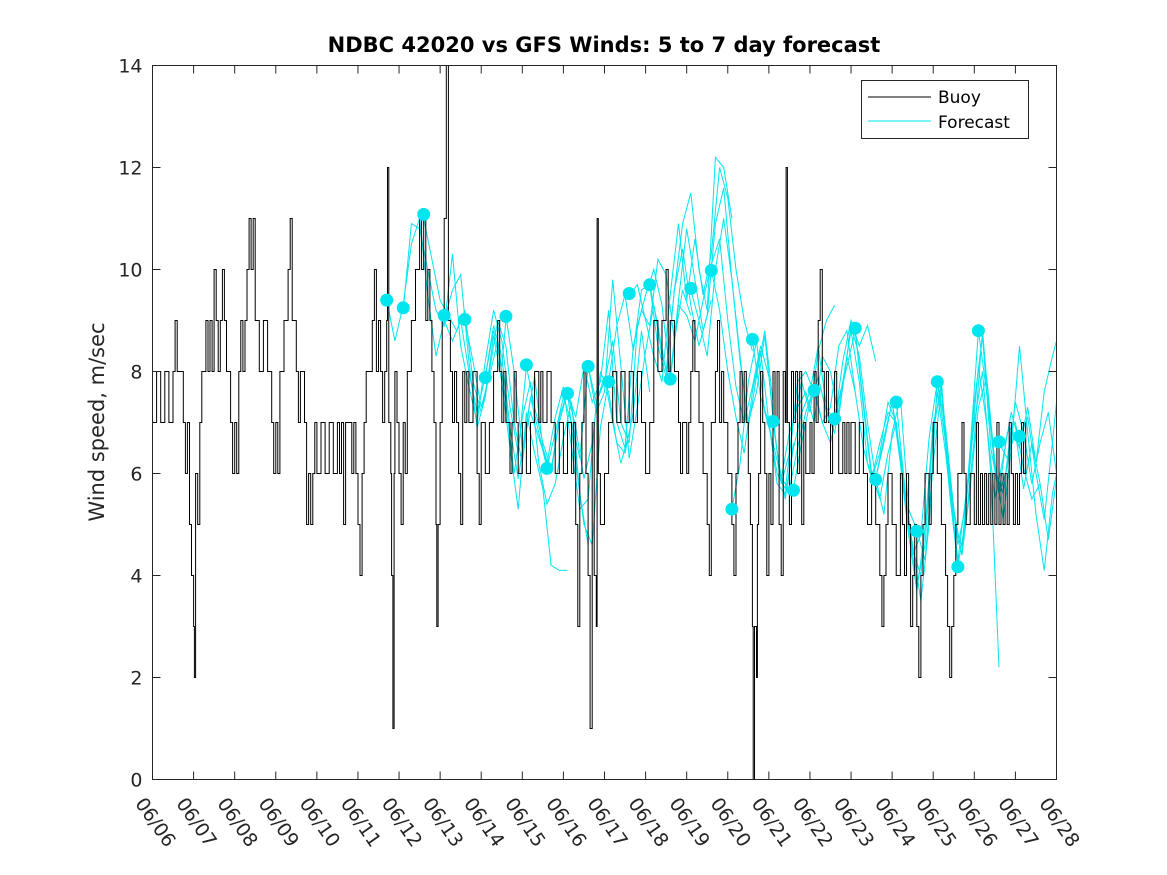 The image size is (1167, 875). Describe the element at coordinates (606, 822) in the screenshot. I see `x-tick-label: 06/17` at that location.